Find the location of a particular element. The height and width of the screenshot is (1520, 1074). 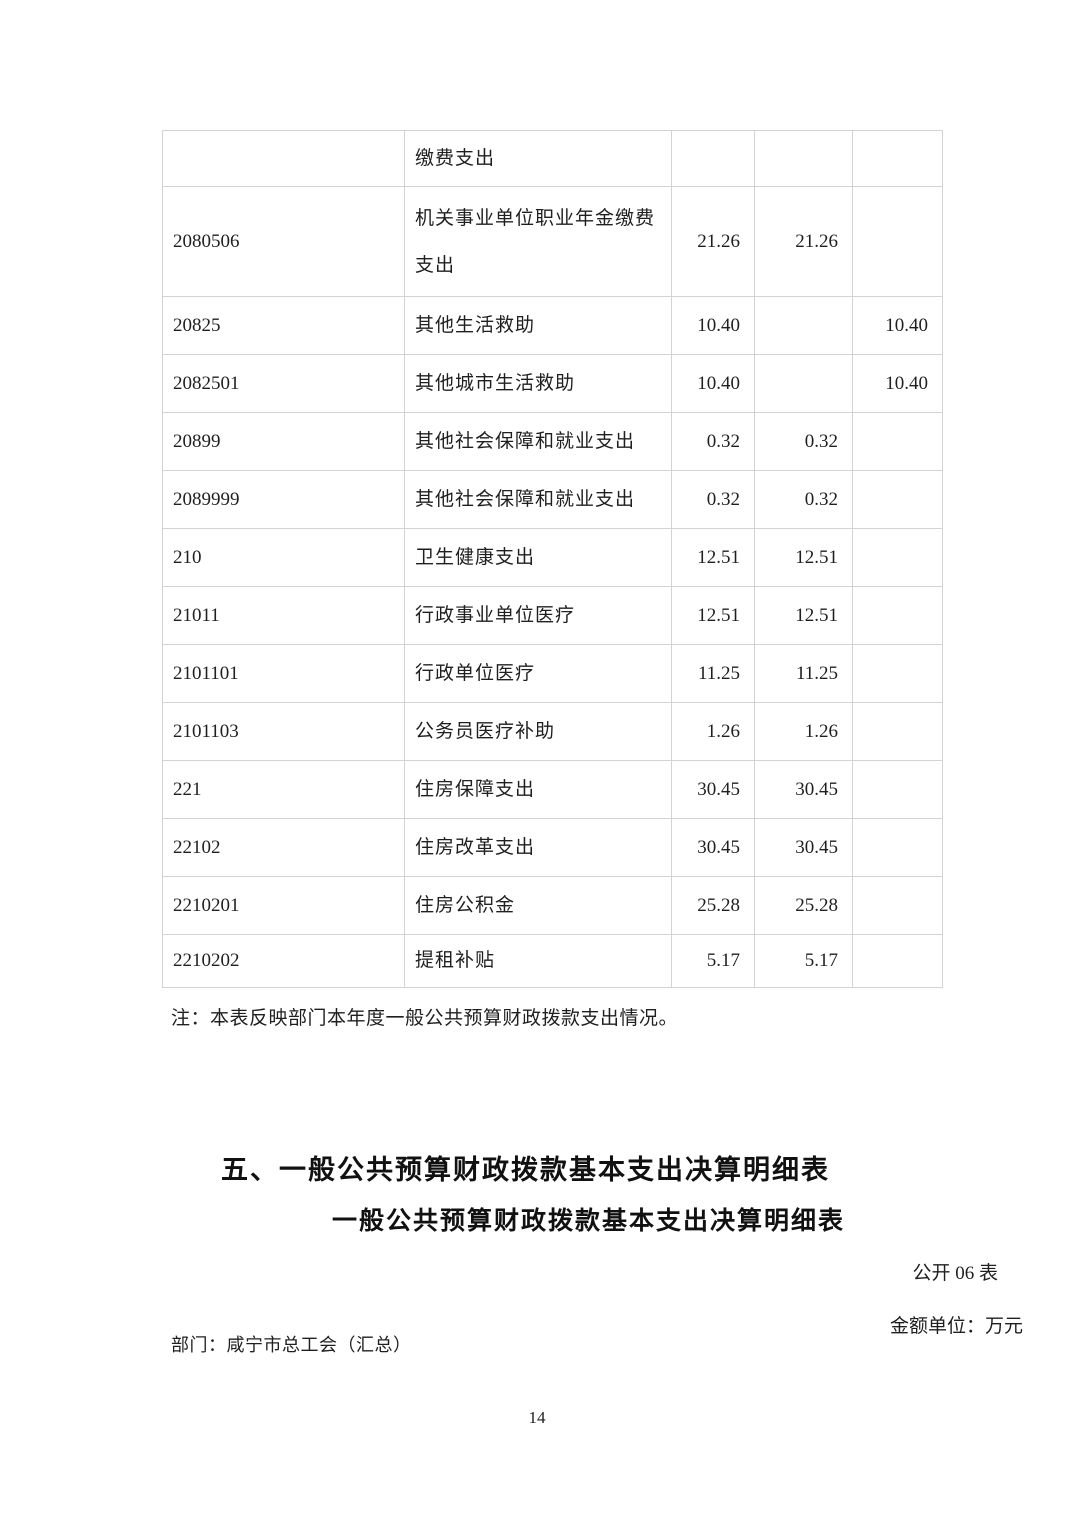

cell-subject-name: 住房公积金 is located at coordinates (538, 906).